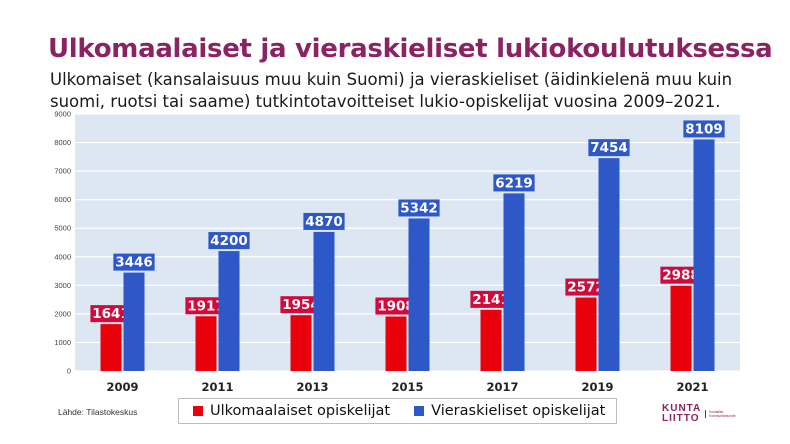 The height and width of the screenshot is (444, 790). Describe the element at coordinates (217, 387) in the screenshot. I see `x-tick-label: 2011` at that location.